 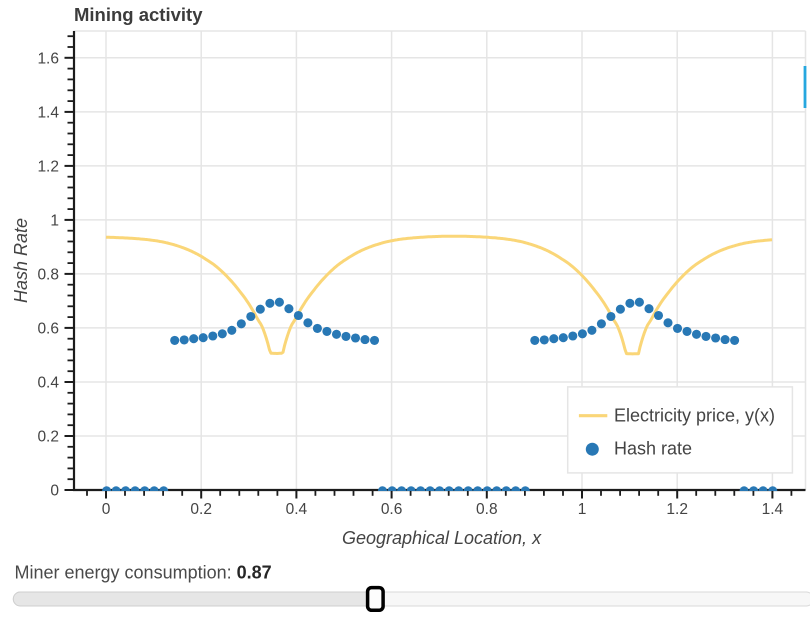 What do you see at coordinates (21, 260) in the screenshot?
I see `svg-text: Hash Rate` at bounding box center [21, 260].